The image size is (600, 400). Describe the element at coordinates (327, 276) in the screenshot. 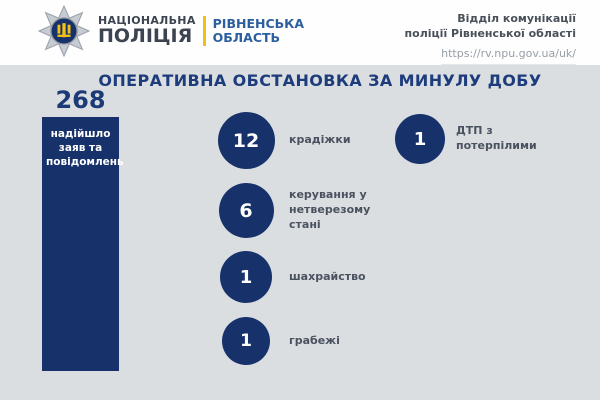

I see `stat-label: шахрайство` at that location.